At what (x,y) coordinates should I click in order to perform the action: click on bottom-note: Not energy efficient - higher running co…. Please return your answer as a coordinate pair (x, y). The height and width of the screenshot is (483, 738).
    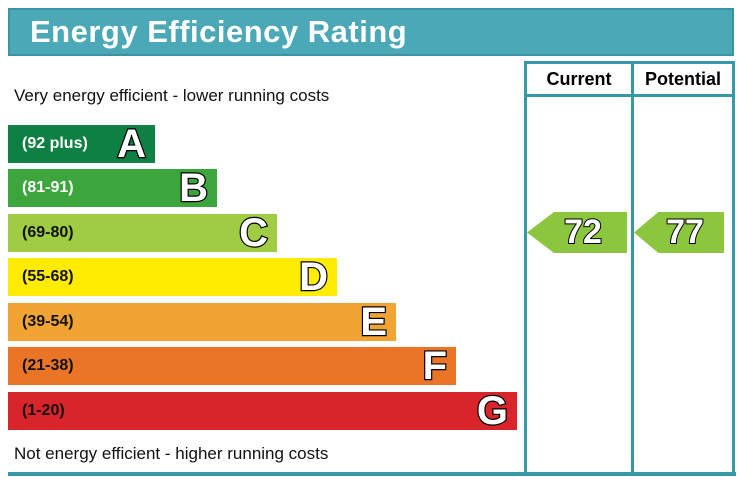
    Looking at the image, I should click on (171, 453).